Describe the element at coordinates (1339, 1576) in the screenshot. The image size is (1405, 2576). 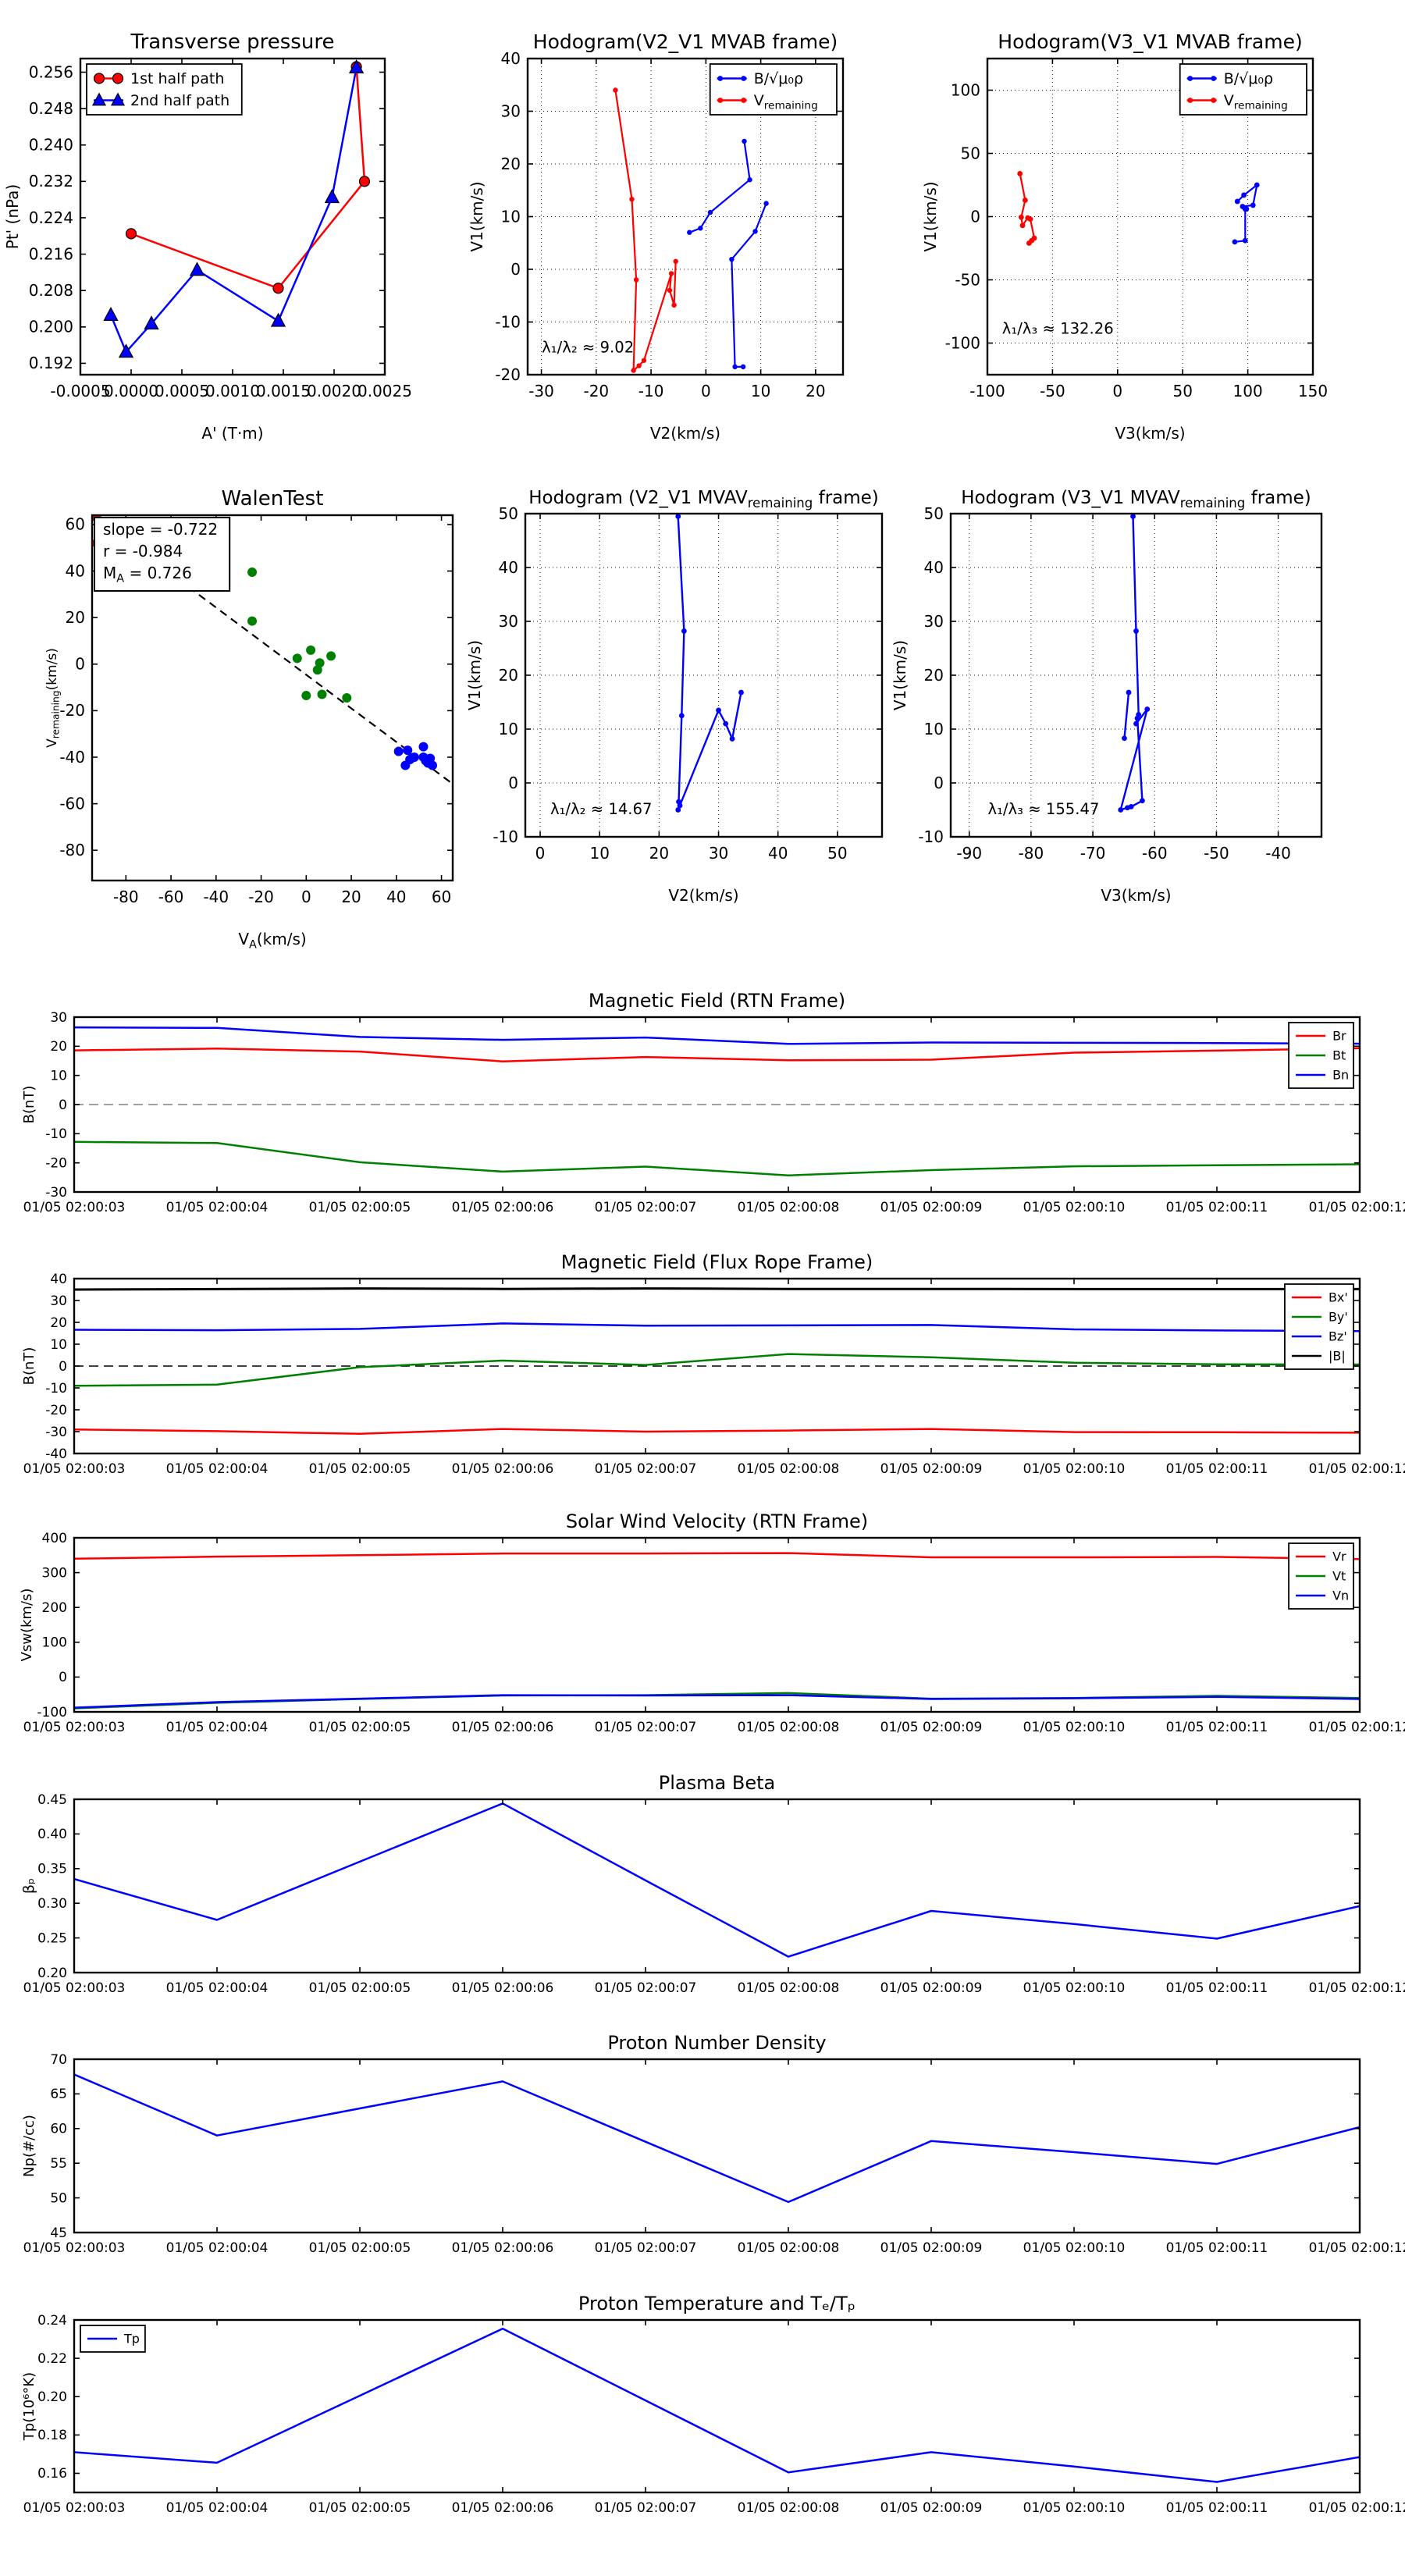
I see `svg-text: Vt` at that location.